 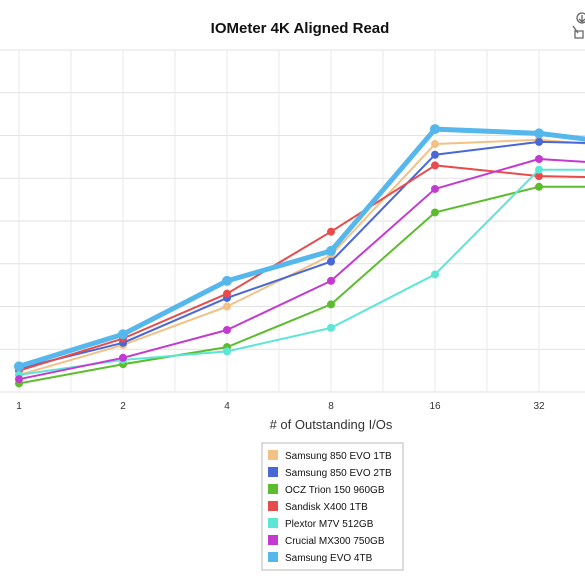 I want to click on x-tick-label: 32, so click(x=539, y=406).